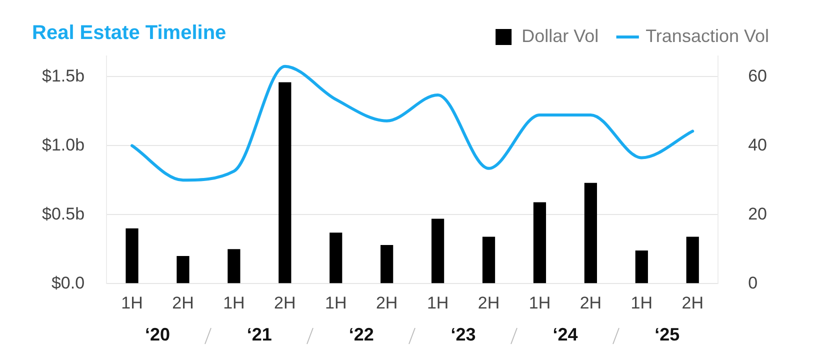 This screenshot has height=364, width=819. I want to click on text: ‘20, so click(157, 334).